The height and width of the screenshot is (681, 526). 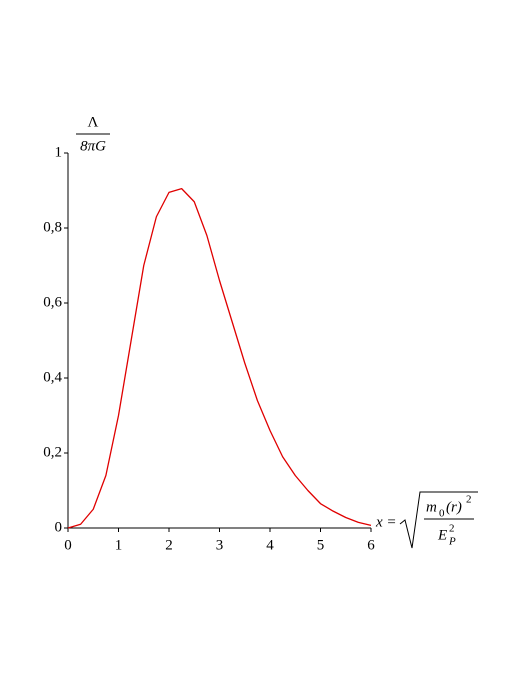 What do you see at coordinates (59, 152) in the screenshot?
I see `y-tick-label: 1` at bounding box center [59, 152].